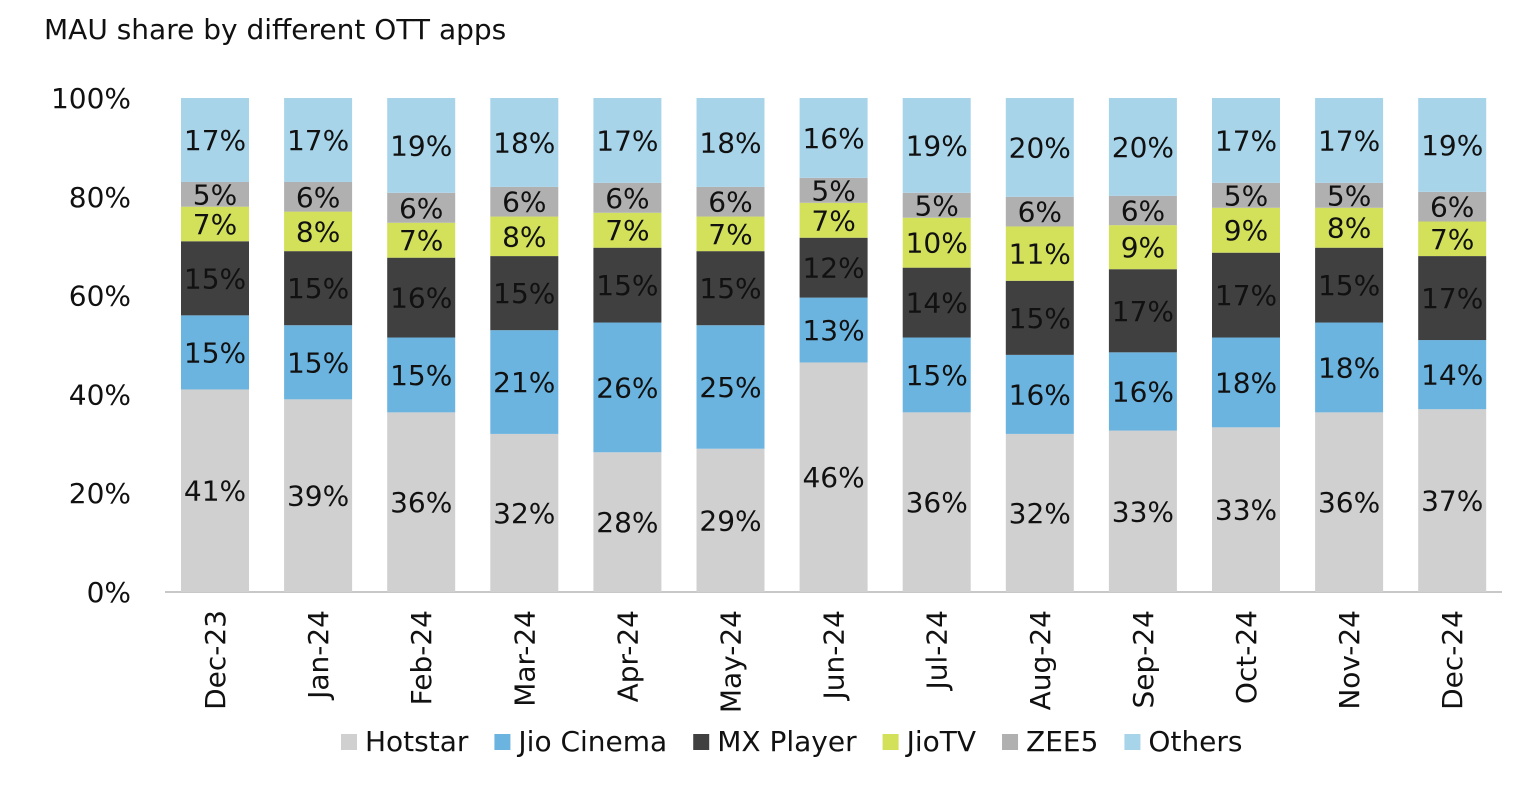 The image size is (1536, 790). What do you see at coordinates (591, 741) in the screenshot?
I see `legend-label: Jio Cinema` at bounding box center [591, 741].